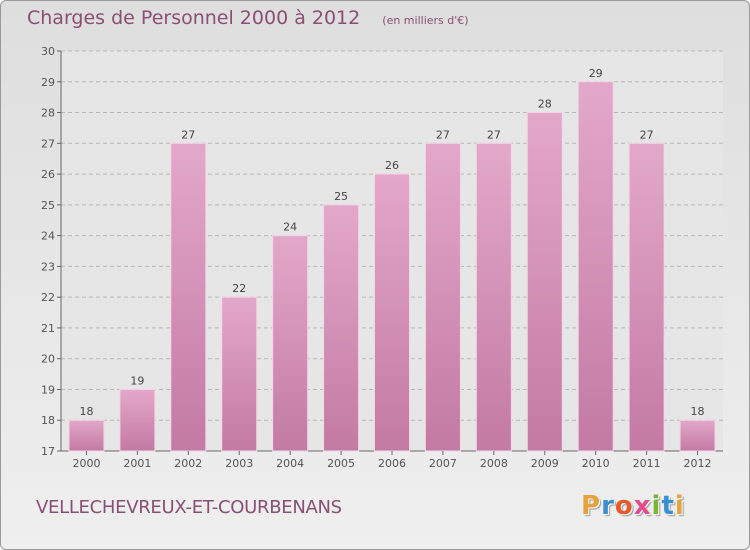 This screenshot has height=550, width=750. Describe the element at coordinates (290, 463) in the screenshot. I see `x-tick-label: 2004` at that location.